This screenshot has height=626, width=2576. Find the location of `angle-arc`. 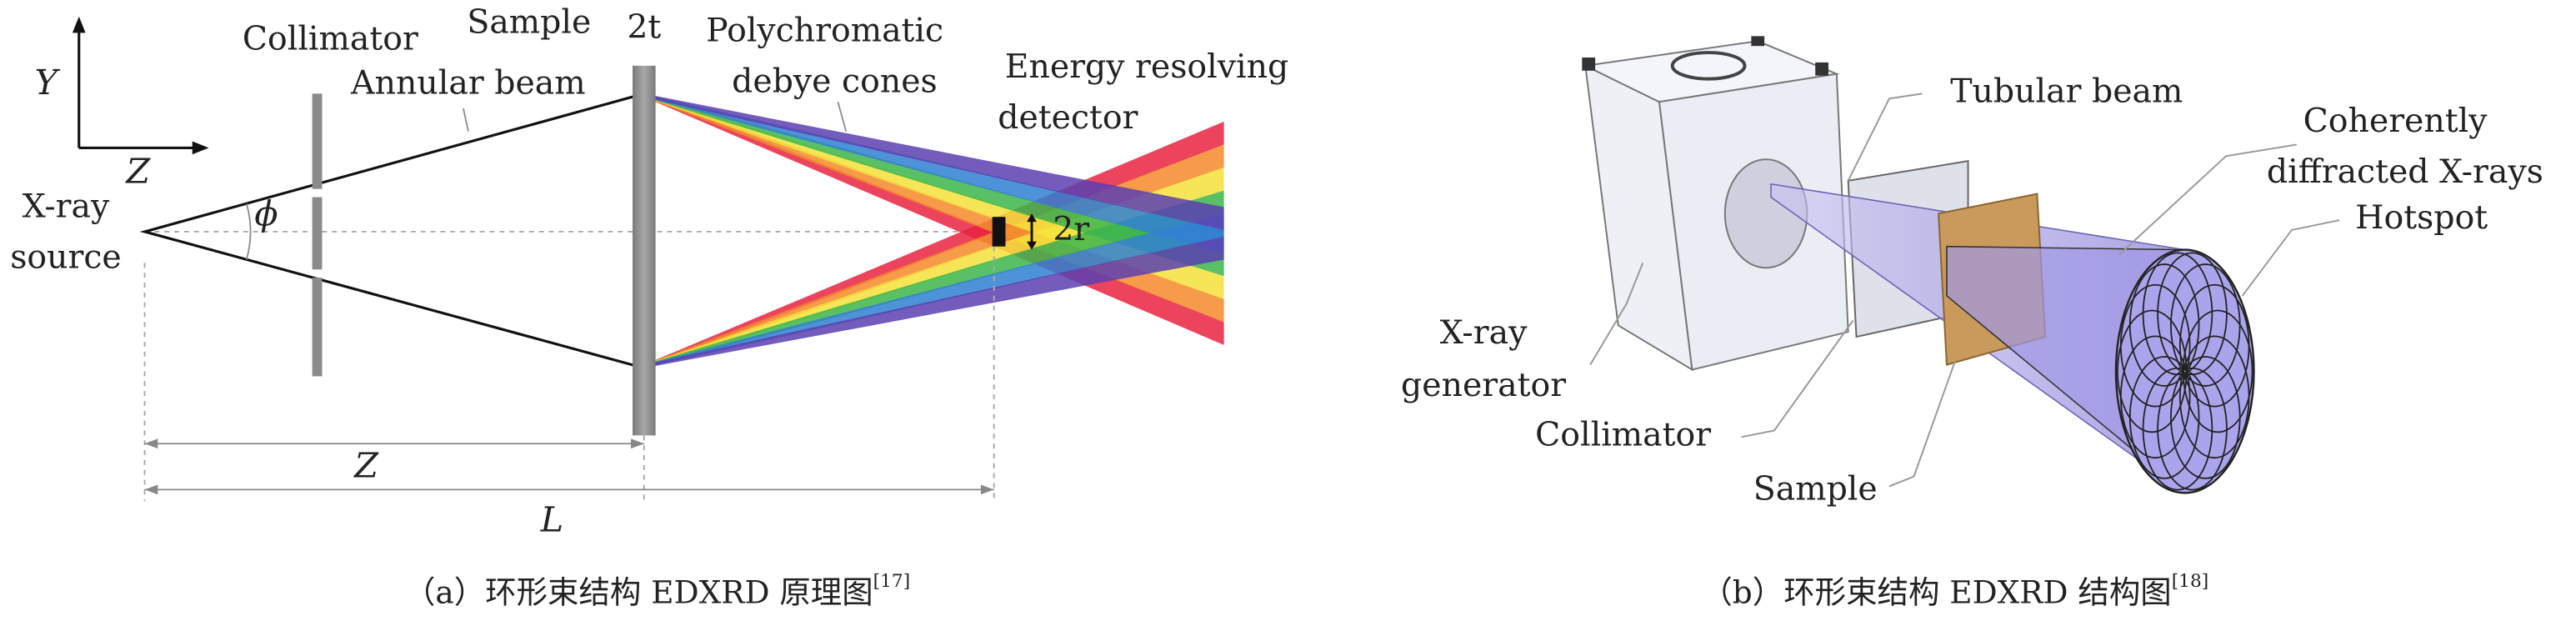

angle-arc is located at coordinates (248, 231).